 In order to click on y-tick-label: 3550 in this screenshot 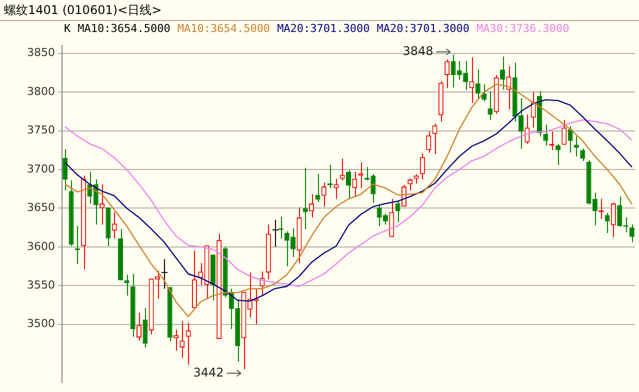, I will do `click(41, 285)`.